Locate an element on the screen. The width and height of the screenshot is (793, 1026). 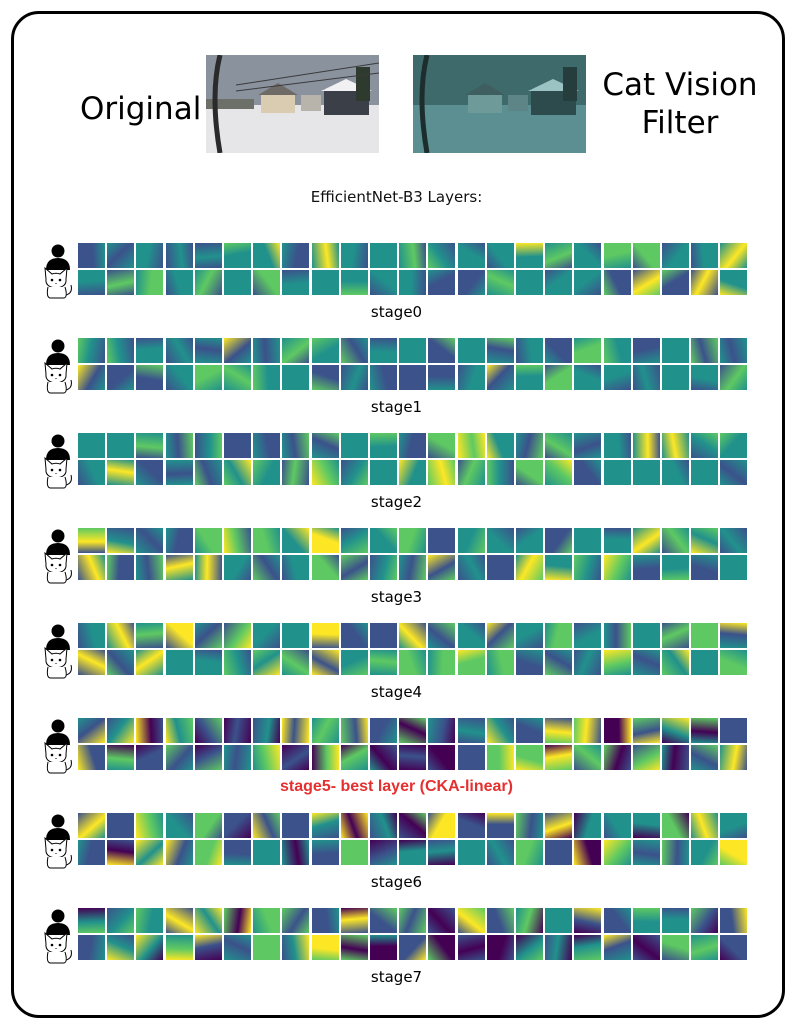
original-photo is located at coordinates (292, 104).